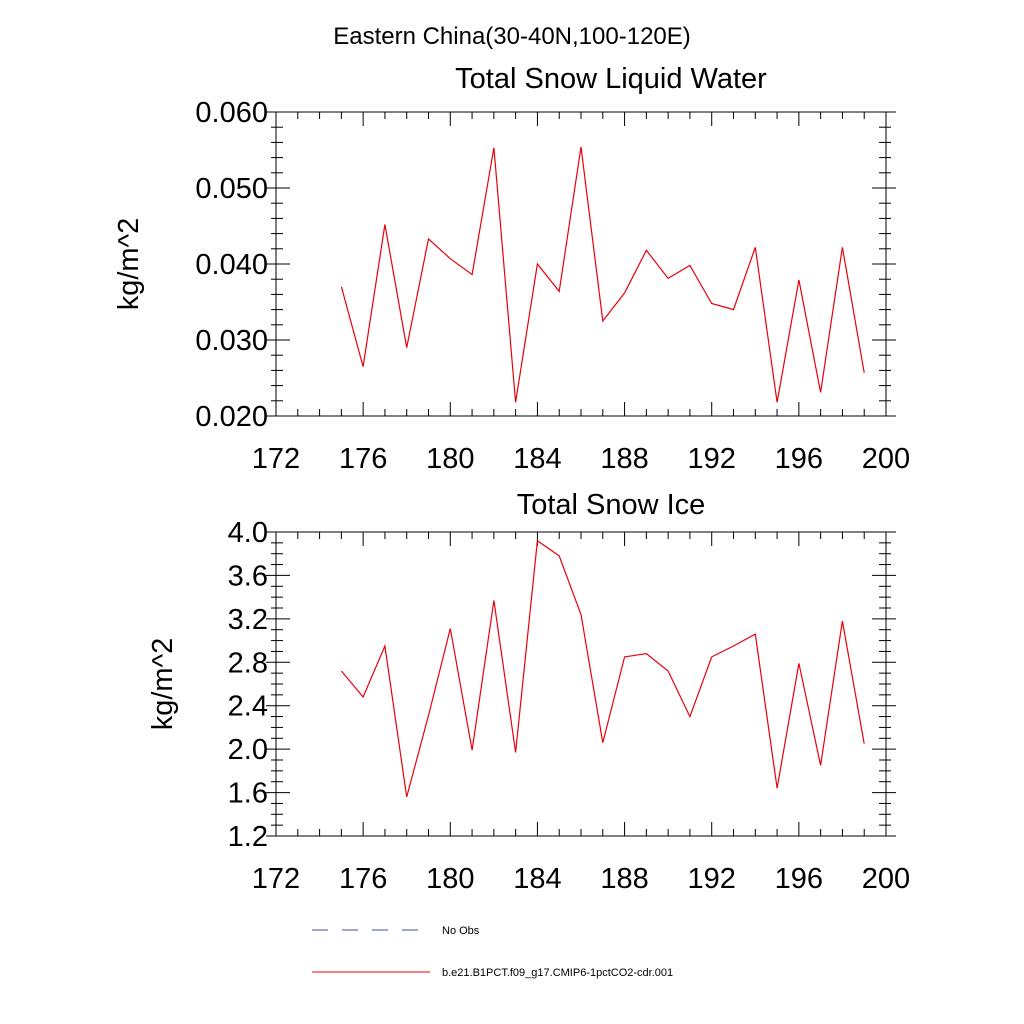  What do you see at coordinates (461, 931) in the screenshot?
I see `legend-label-no-obs: No Obs` at bounding box center [461, 931].